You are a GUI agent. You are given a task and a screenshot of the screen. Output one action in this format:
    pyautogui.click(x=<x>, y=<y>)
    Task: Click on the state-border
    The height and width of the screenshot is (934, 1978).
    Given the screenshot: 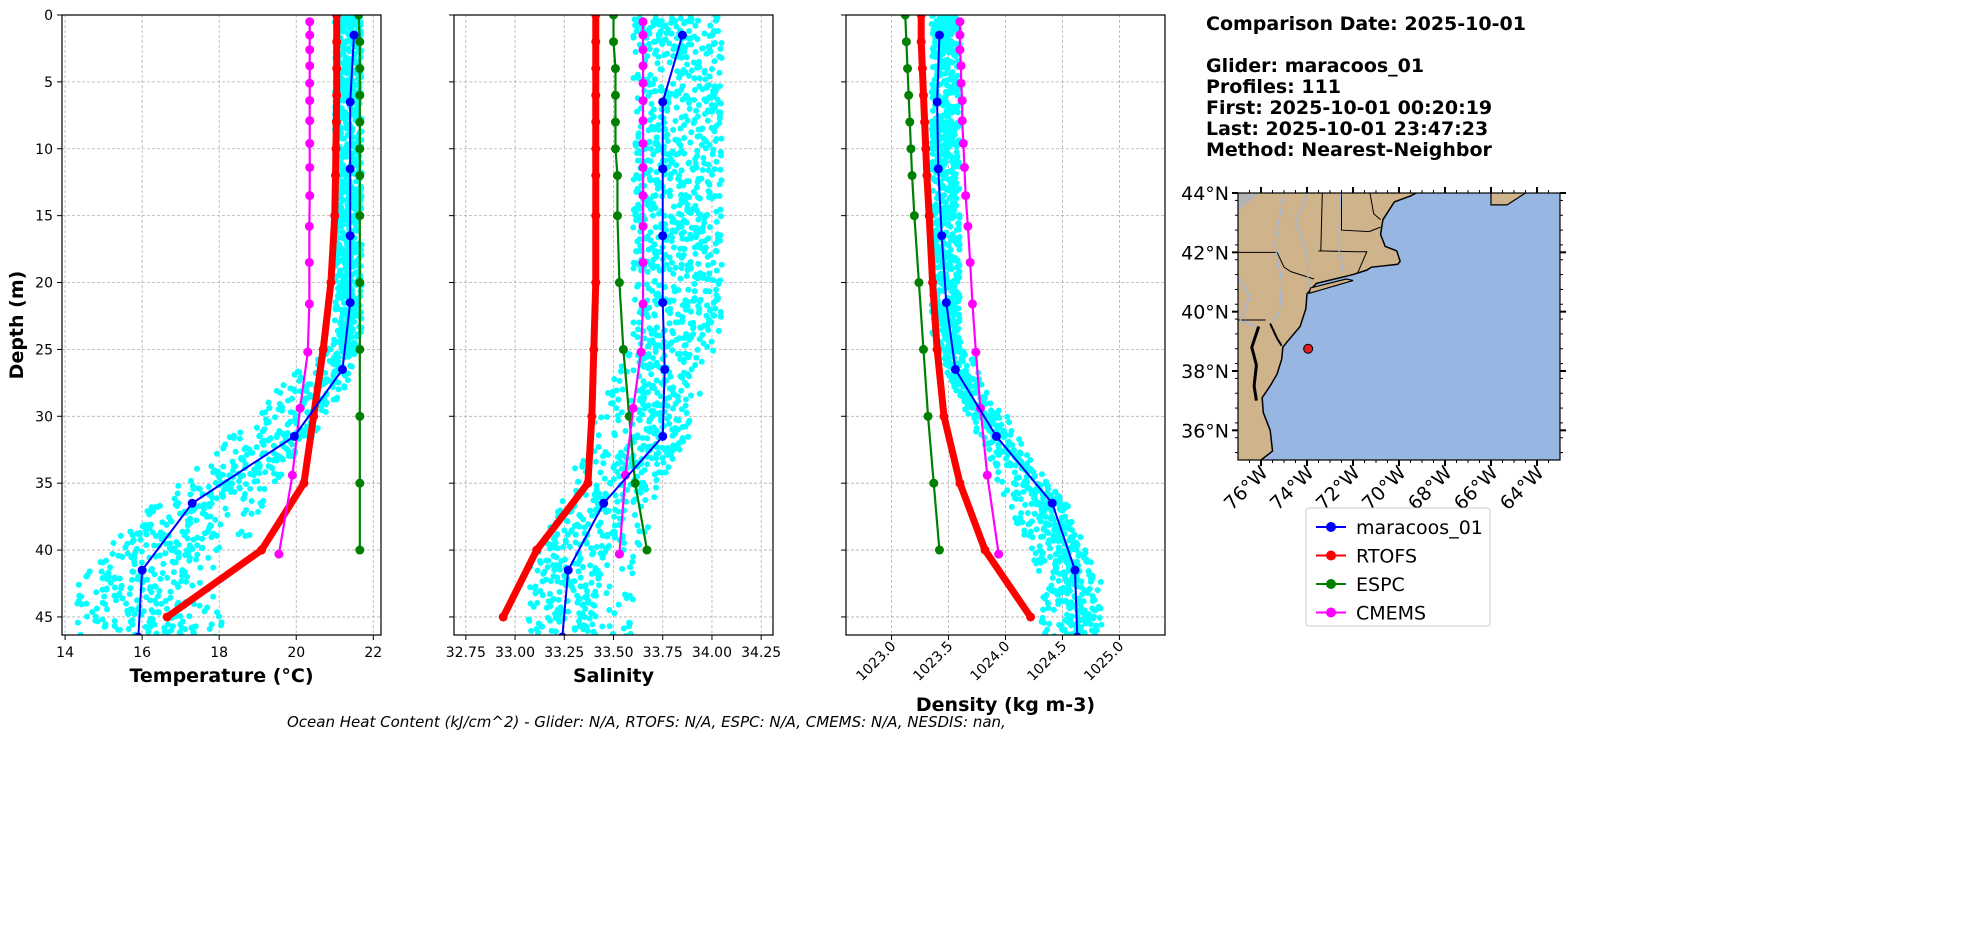 What is the action you would take?
    pyautogui.click(x=1321, y=222)
    